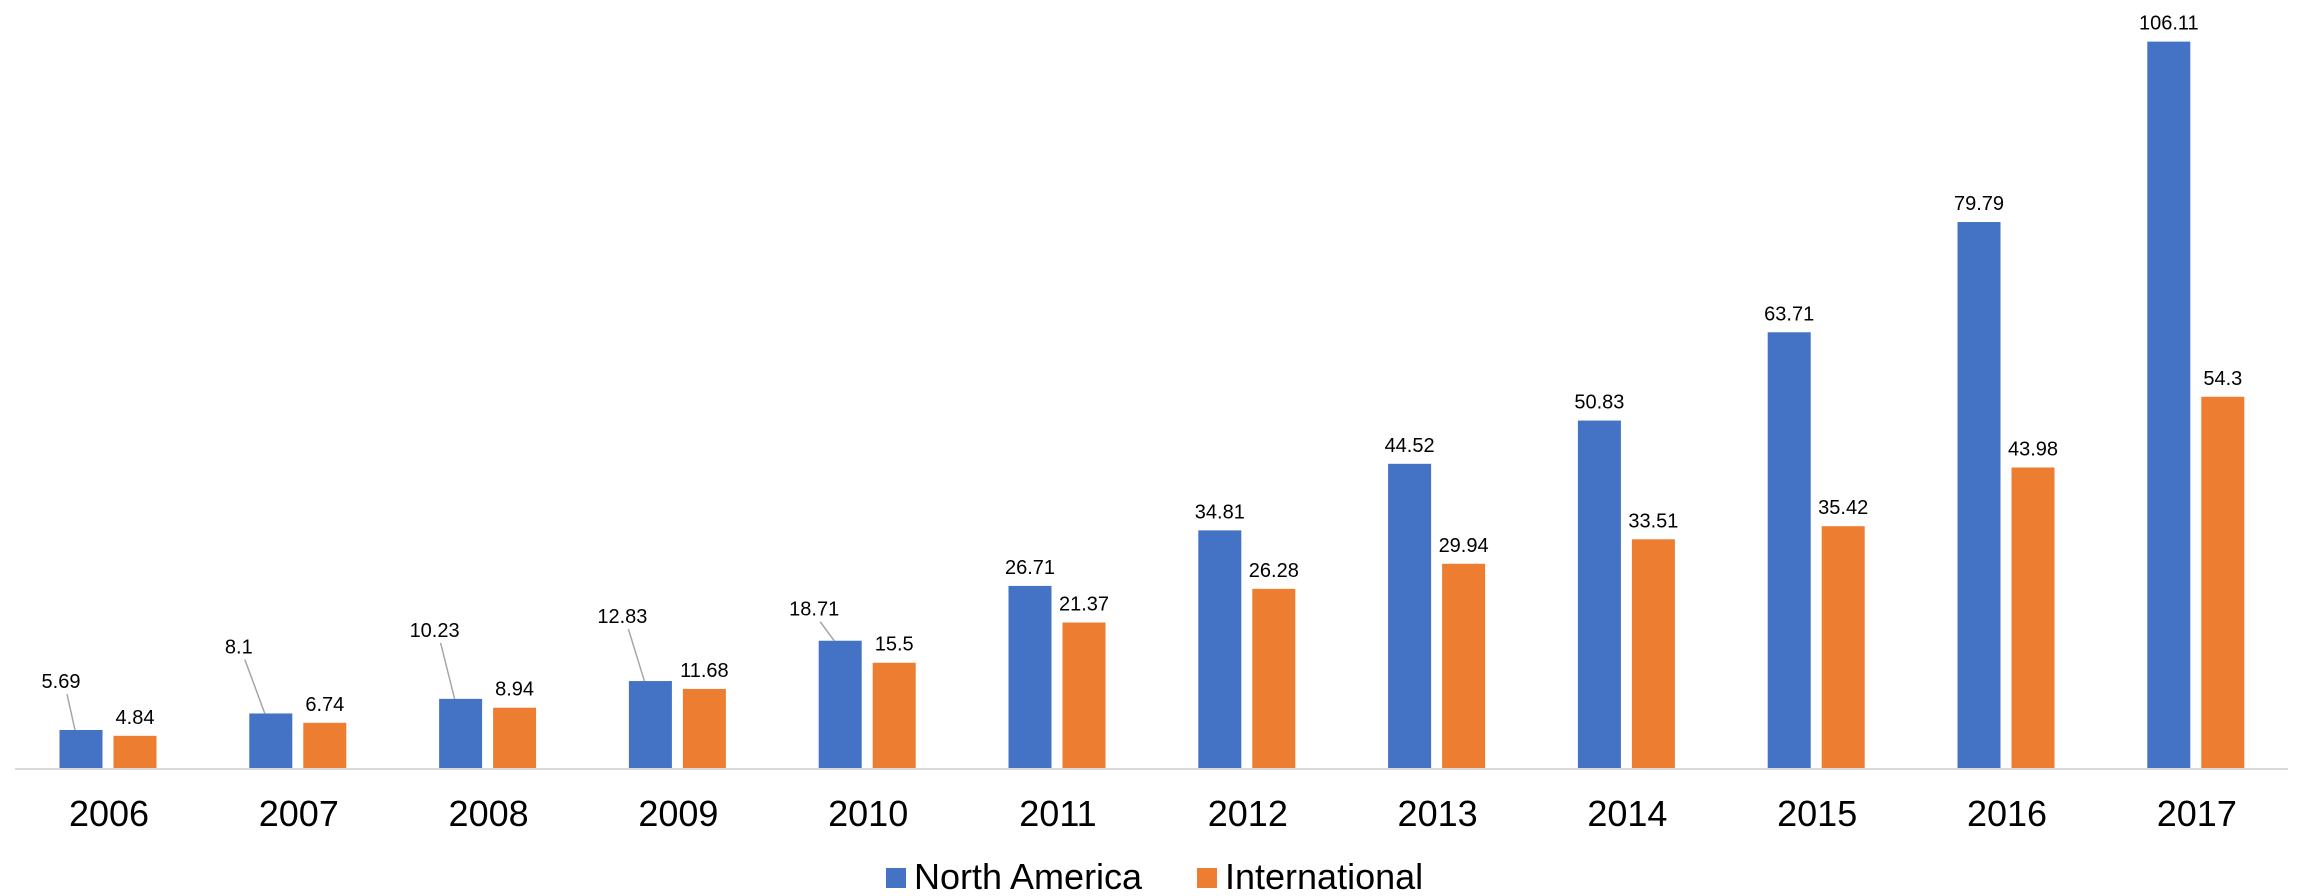  Describe the element at coordinates (271, 741) in the screenshot. I see `bar-north-america-2007` at that location.